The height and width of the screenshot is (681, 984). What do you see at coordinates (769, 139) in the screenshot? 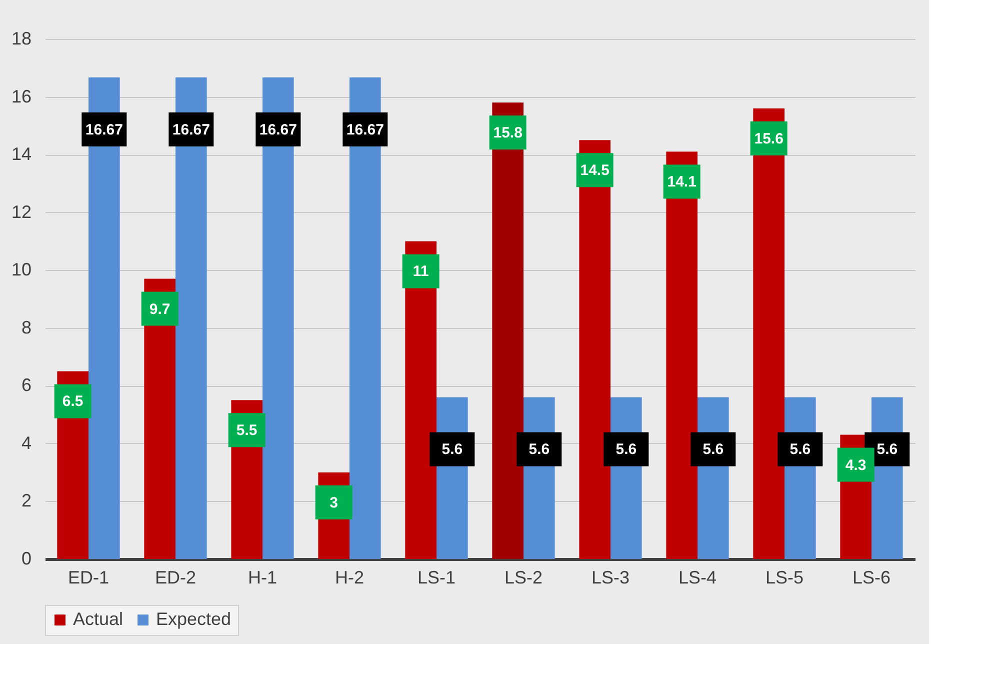
I see `data-label: 15.6` at bounding box center [769, 139].